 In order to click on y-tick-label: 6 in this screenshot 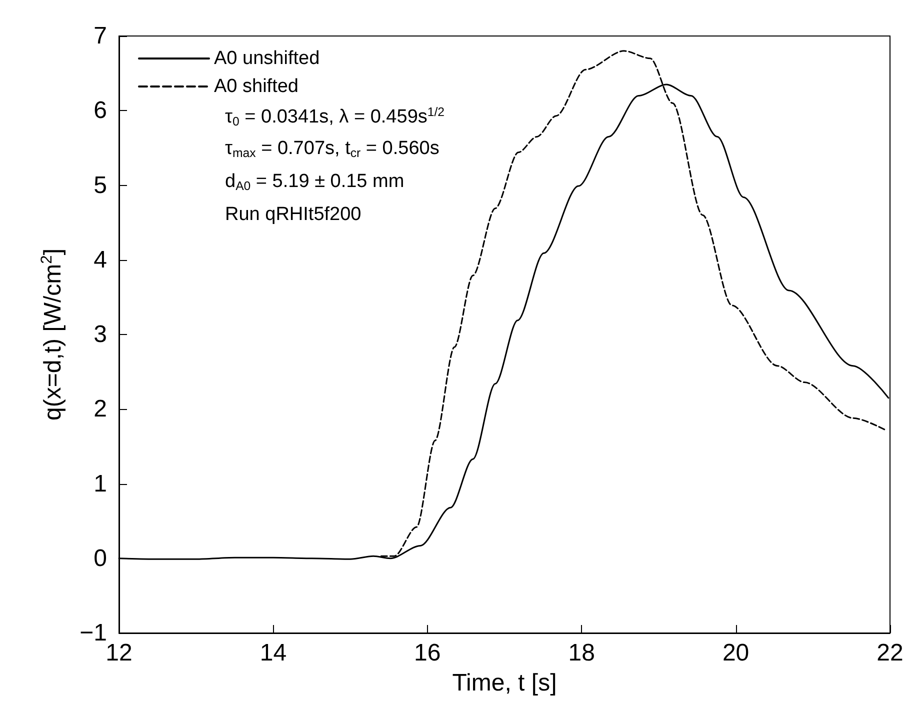, I will do `click(100, 110)`.